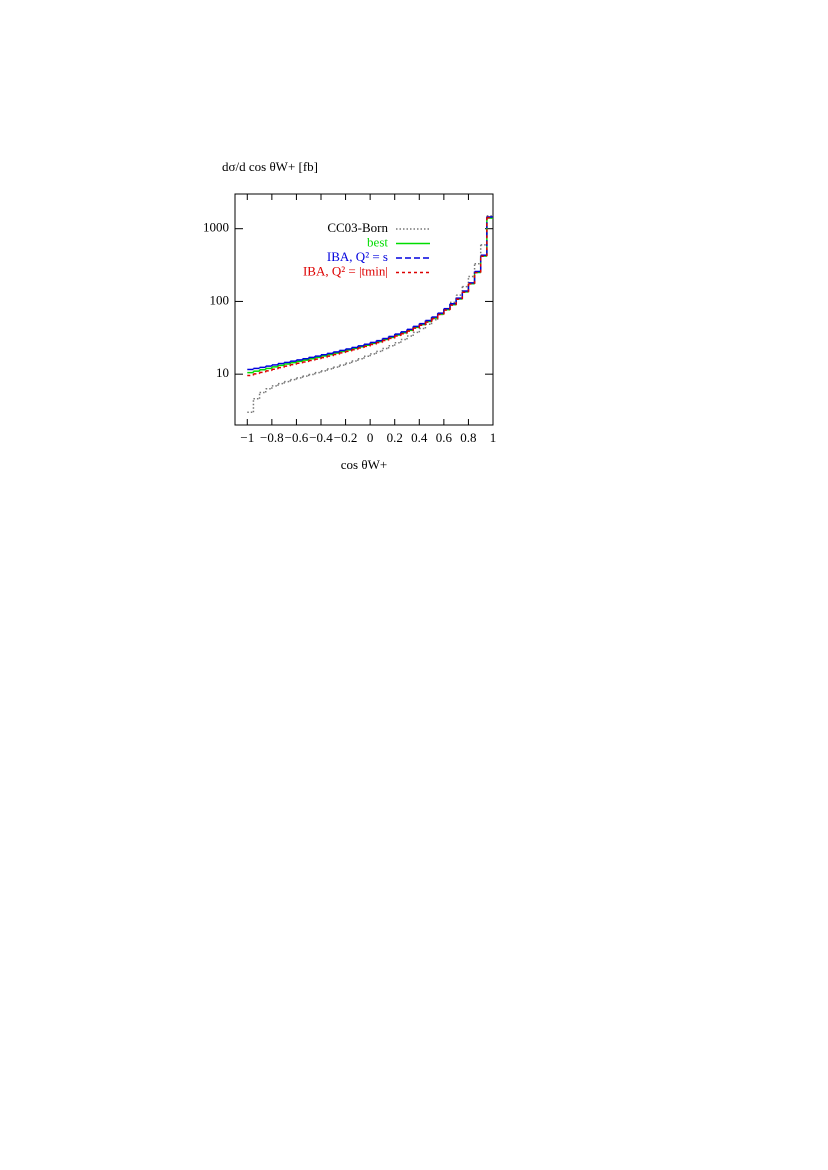 This screenshot has width=828, height=1170. I want to click on y-tick-label: 10, so click(222, 372).